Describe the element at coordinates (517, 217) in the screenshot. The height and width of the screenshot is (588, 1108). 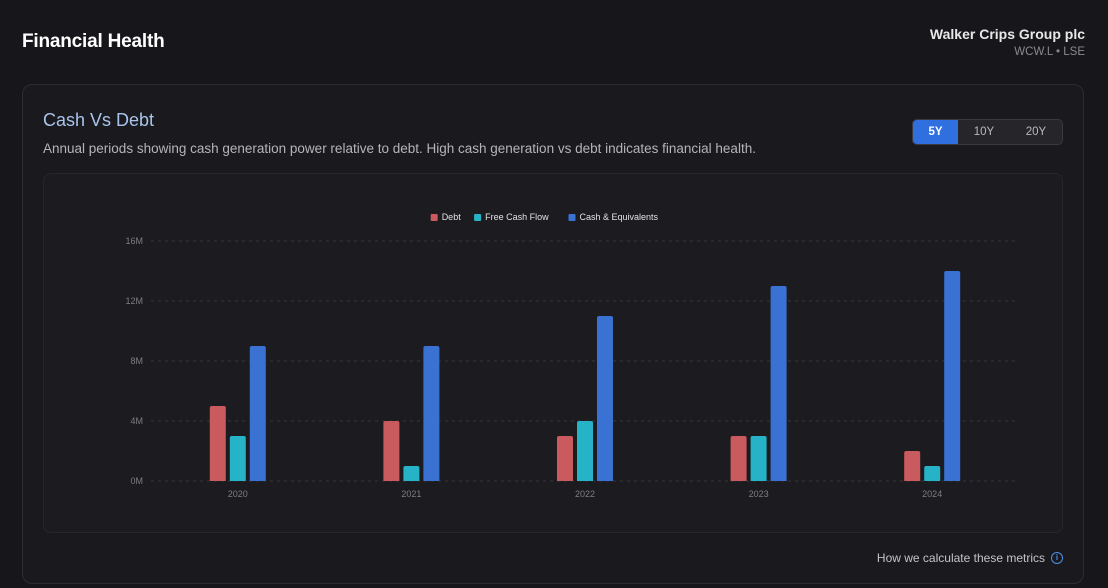
I see `legend-label: Free Cash Flow` at that location.